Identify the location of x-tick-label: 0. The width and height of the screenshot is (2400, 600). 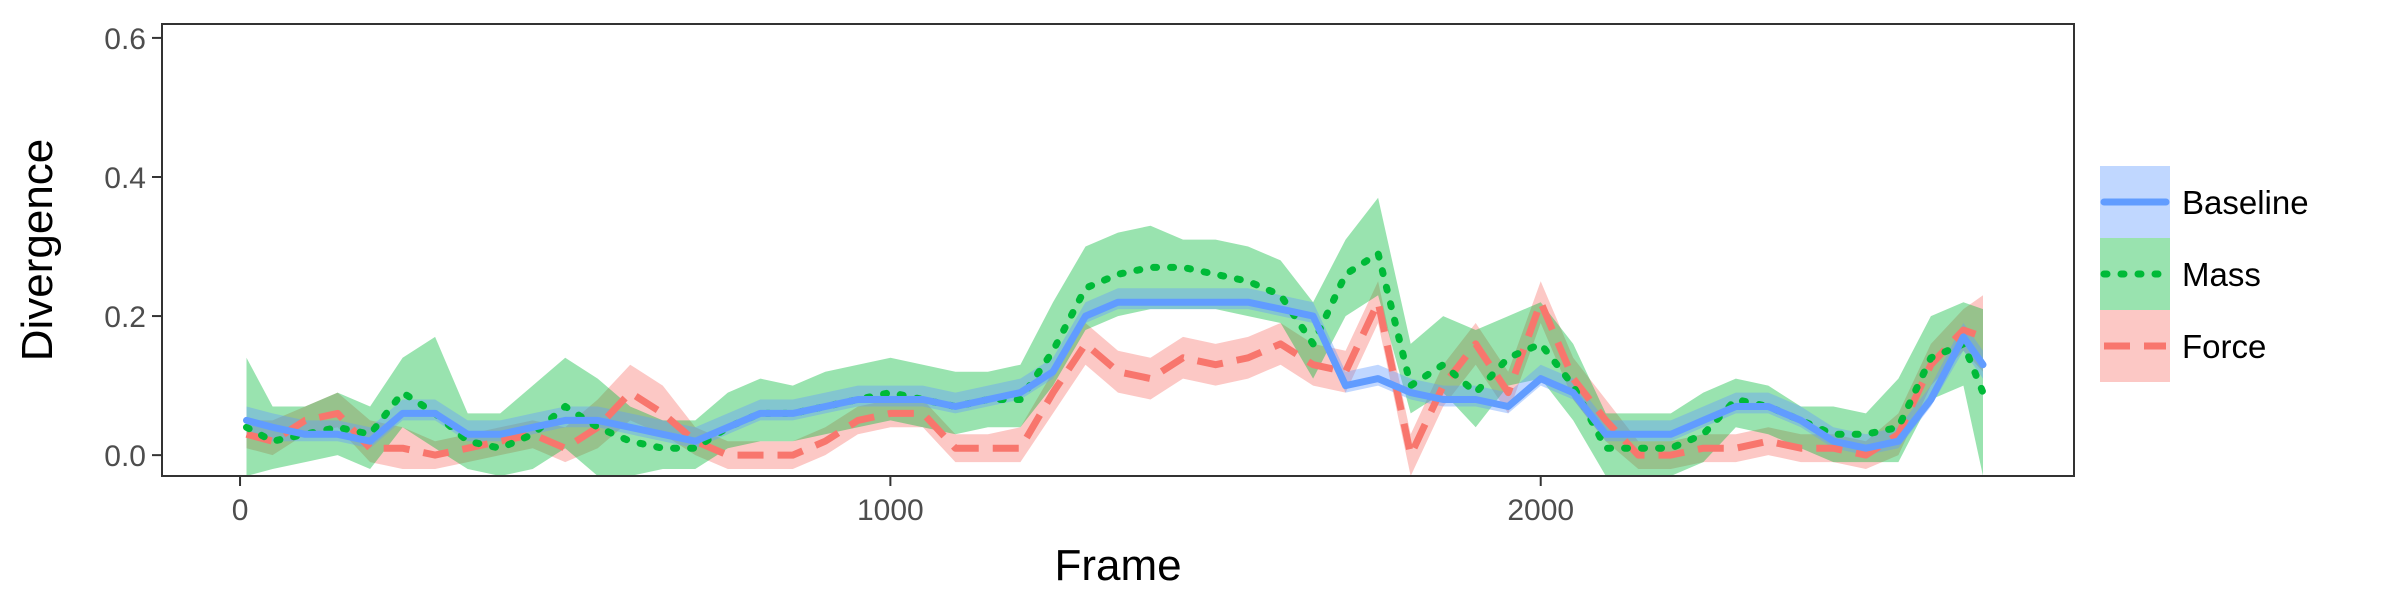
(240, 510).